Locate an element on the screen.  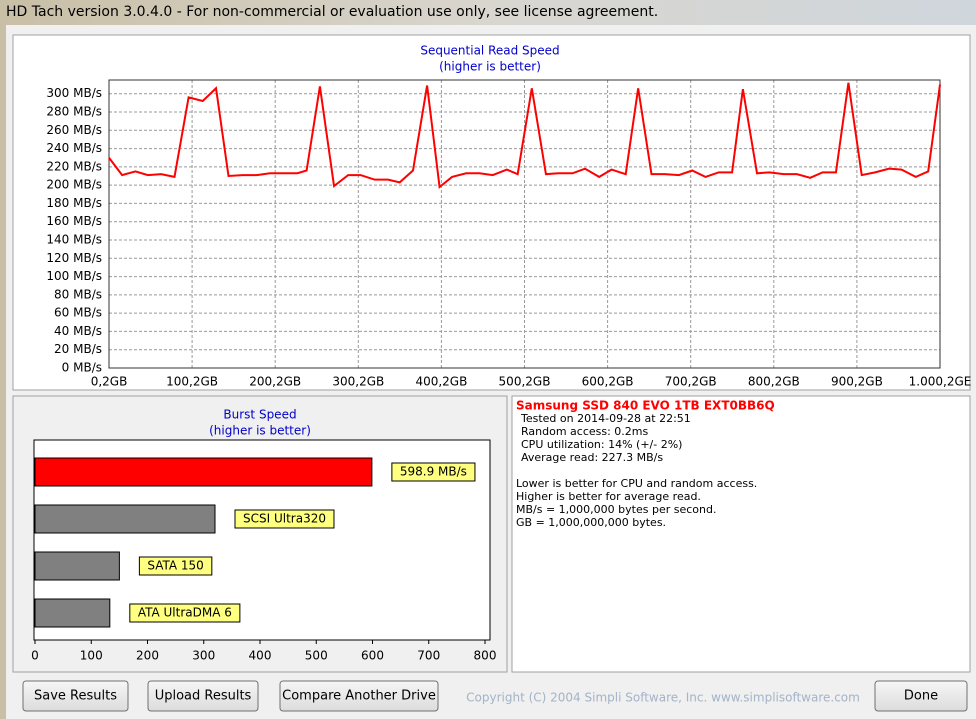
button-label: Compare Another Drive is located at coordinates (359, 696).